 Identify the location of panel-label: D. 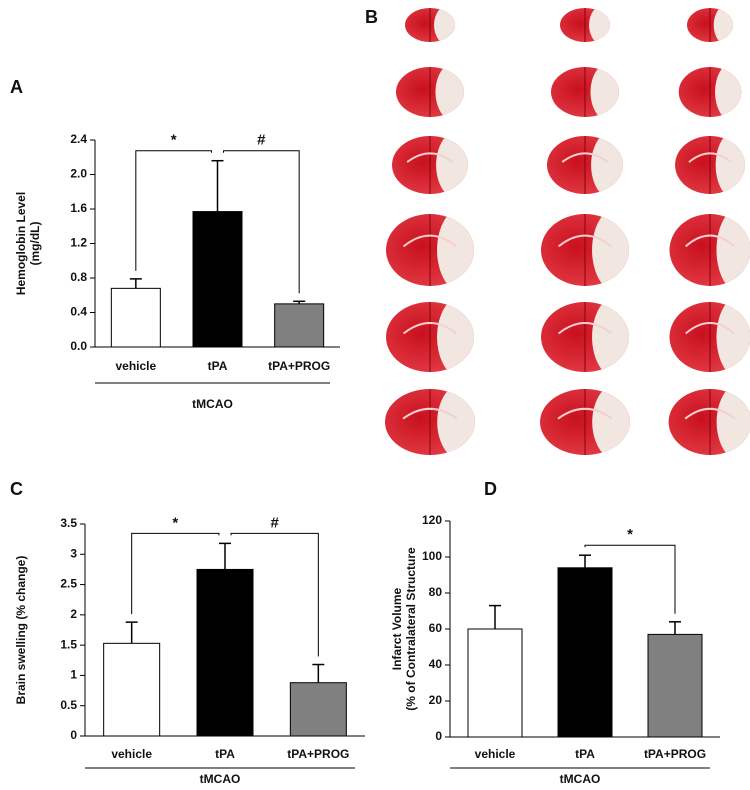
(490, 489).